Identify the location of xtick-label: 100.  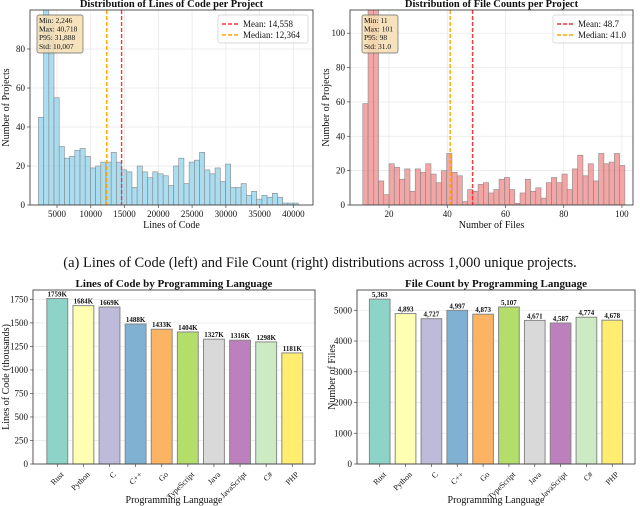
(622, 214).